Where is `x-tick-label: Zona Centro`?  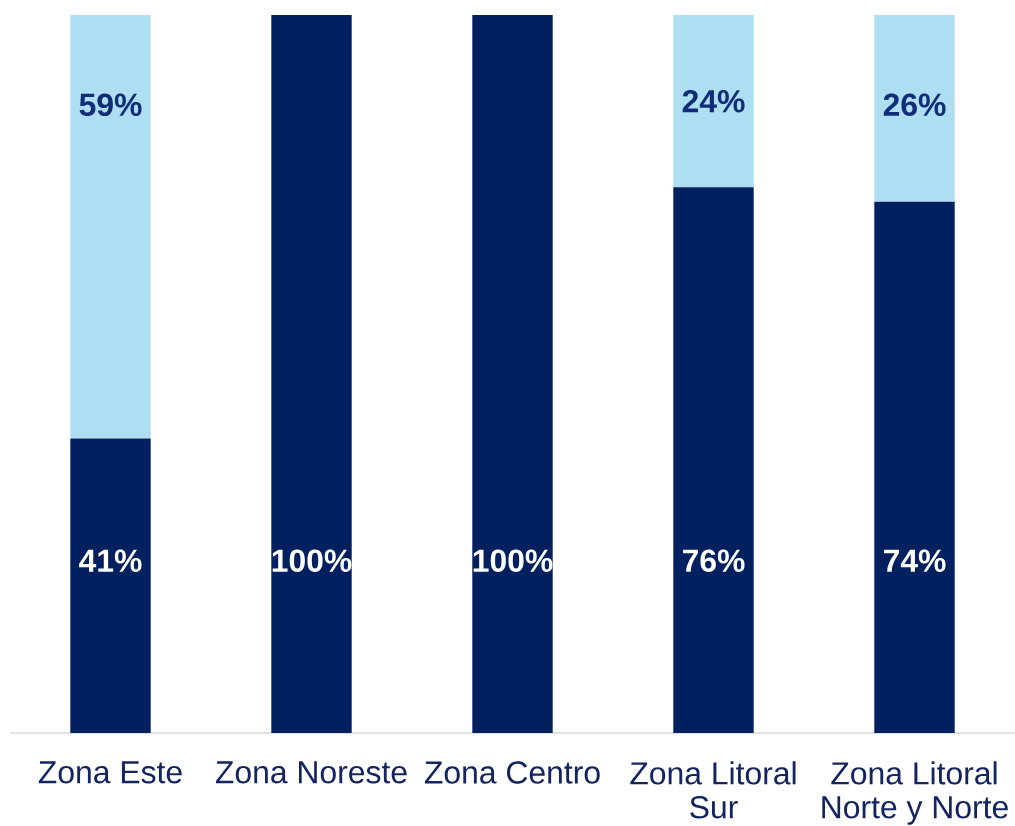
x-tick-label: Zona Centro is located at coordinates (512, 772).